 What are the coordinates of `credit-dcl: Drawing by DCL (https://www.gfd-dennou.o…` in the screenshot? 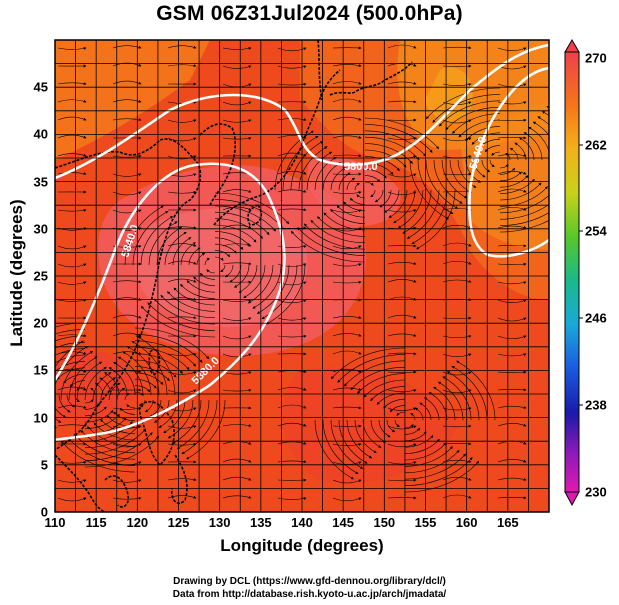 It's located at (309, 581).